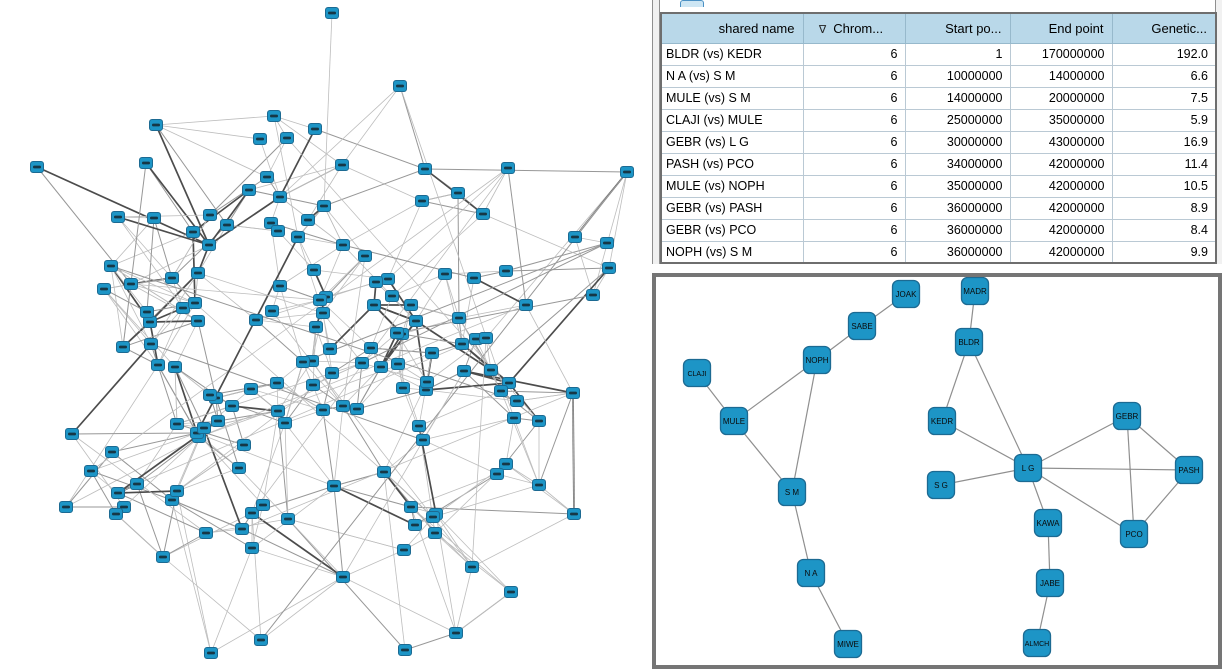 The width and height of the screenshot is (1222, 669). Describe the element at coordinates (848, 644) in the screenshot. I see `subnetwork-node-miwe: MIWE` at that location.